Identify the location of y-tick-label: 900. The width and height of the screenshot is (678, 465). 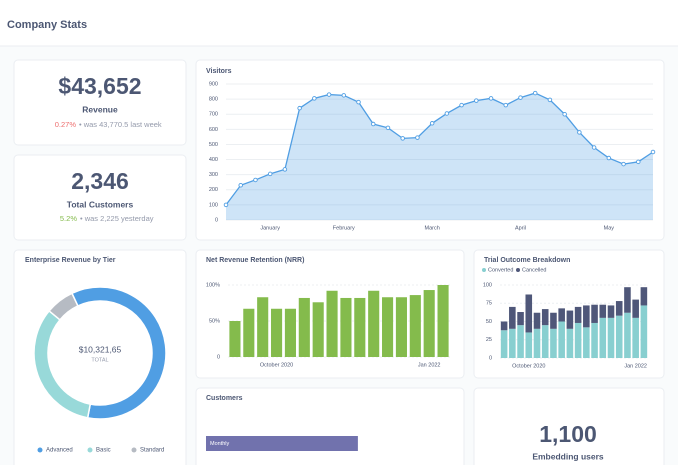
(213, 84).